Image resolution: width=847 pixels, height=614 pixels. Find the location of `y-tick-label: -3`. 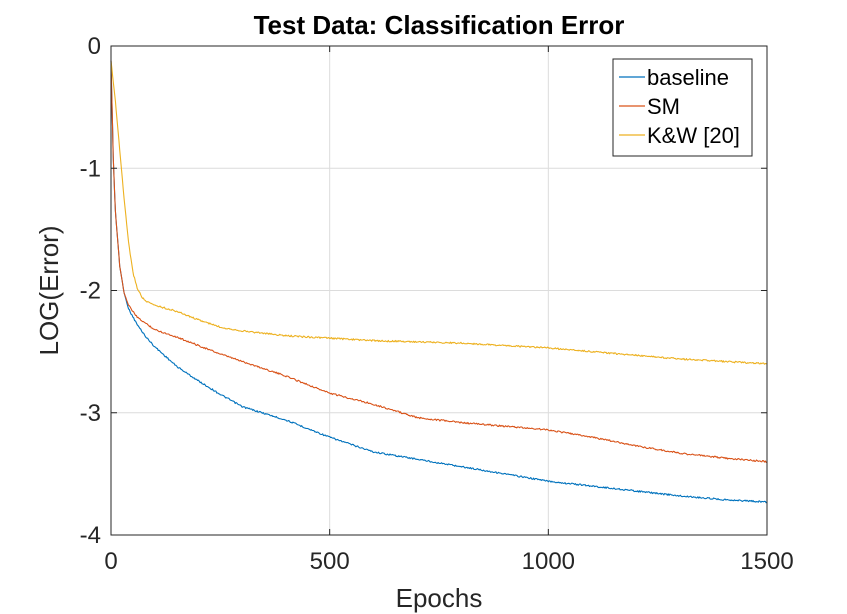

y-tick-label: -3 is located at coordinates (90, 413).